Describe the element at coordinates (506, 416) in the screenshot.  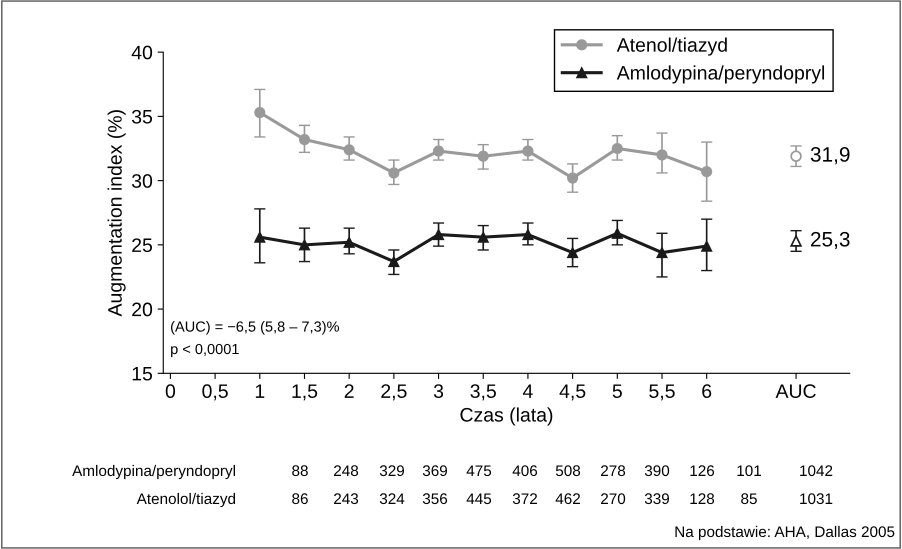
I see `x-axis-title: Czas (lata)` at that location.